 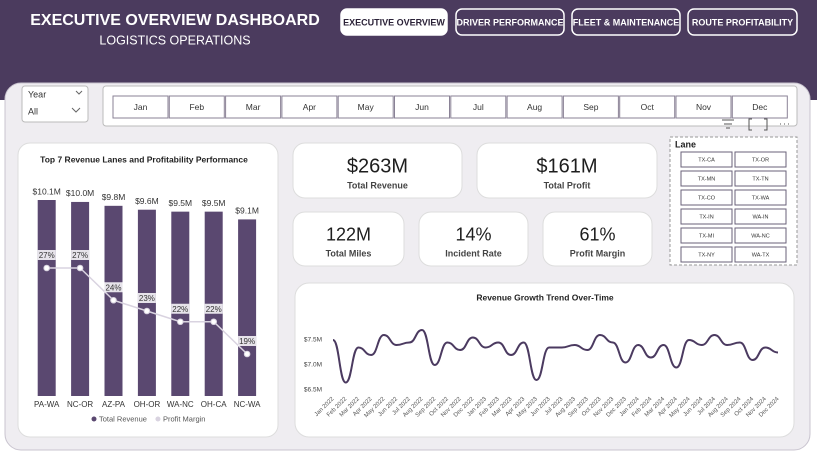 I want to click on kpi-value: 122M, so click(x=348, y=235).